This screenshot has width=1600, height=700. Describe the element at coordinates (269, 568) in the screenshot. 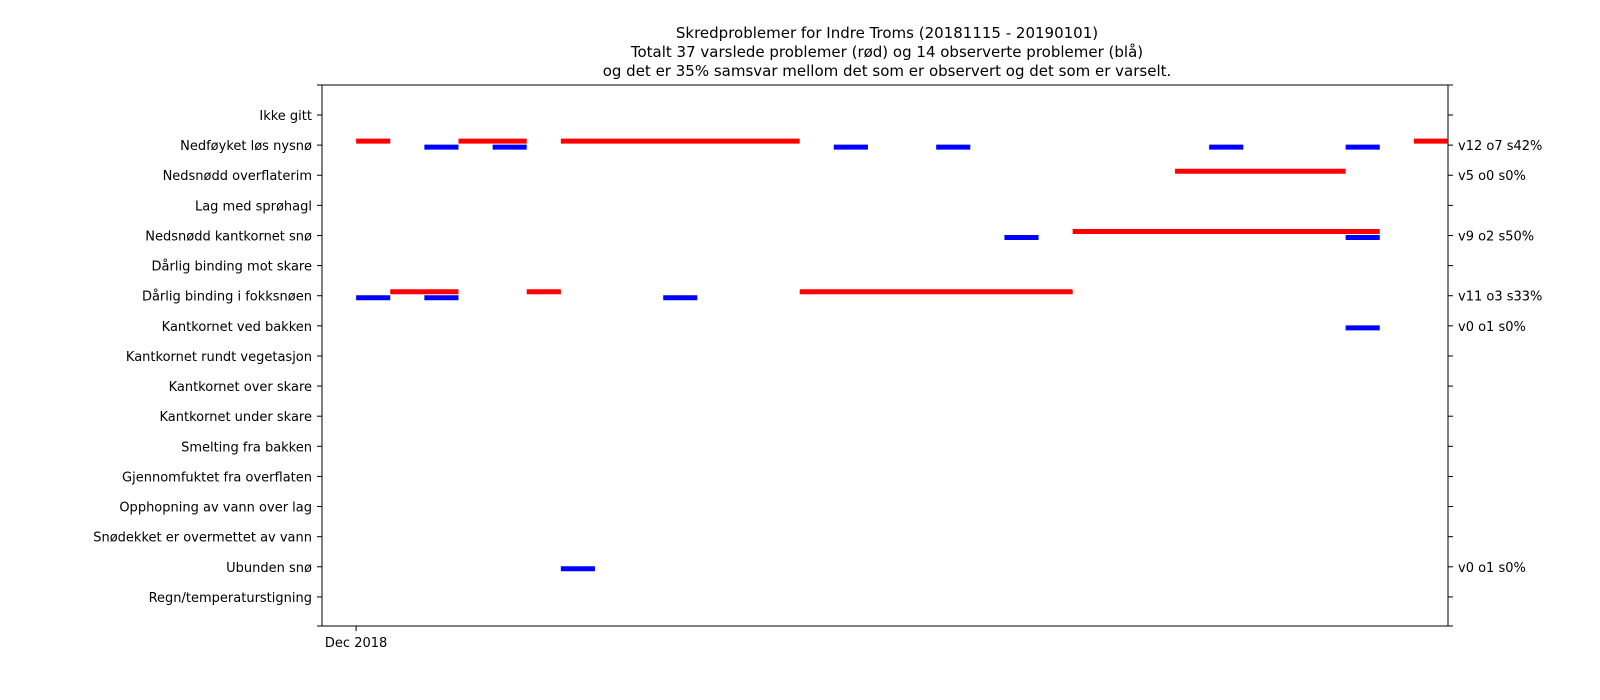

I see `y-tick-label: Ubunden snø` at that location.